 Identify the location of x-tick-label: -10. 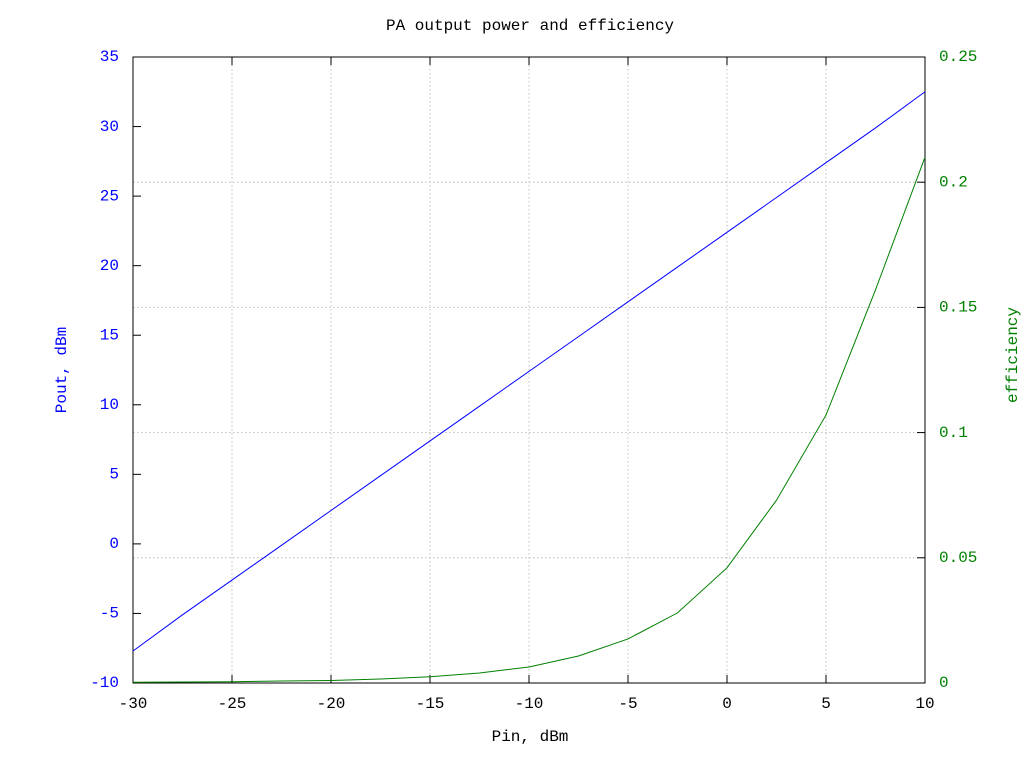
(529, 704).